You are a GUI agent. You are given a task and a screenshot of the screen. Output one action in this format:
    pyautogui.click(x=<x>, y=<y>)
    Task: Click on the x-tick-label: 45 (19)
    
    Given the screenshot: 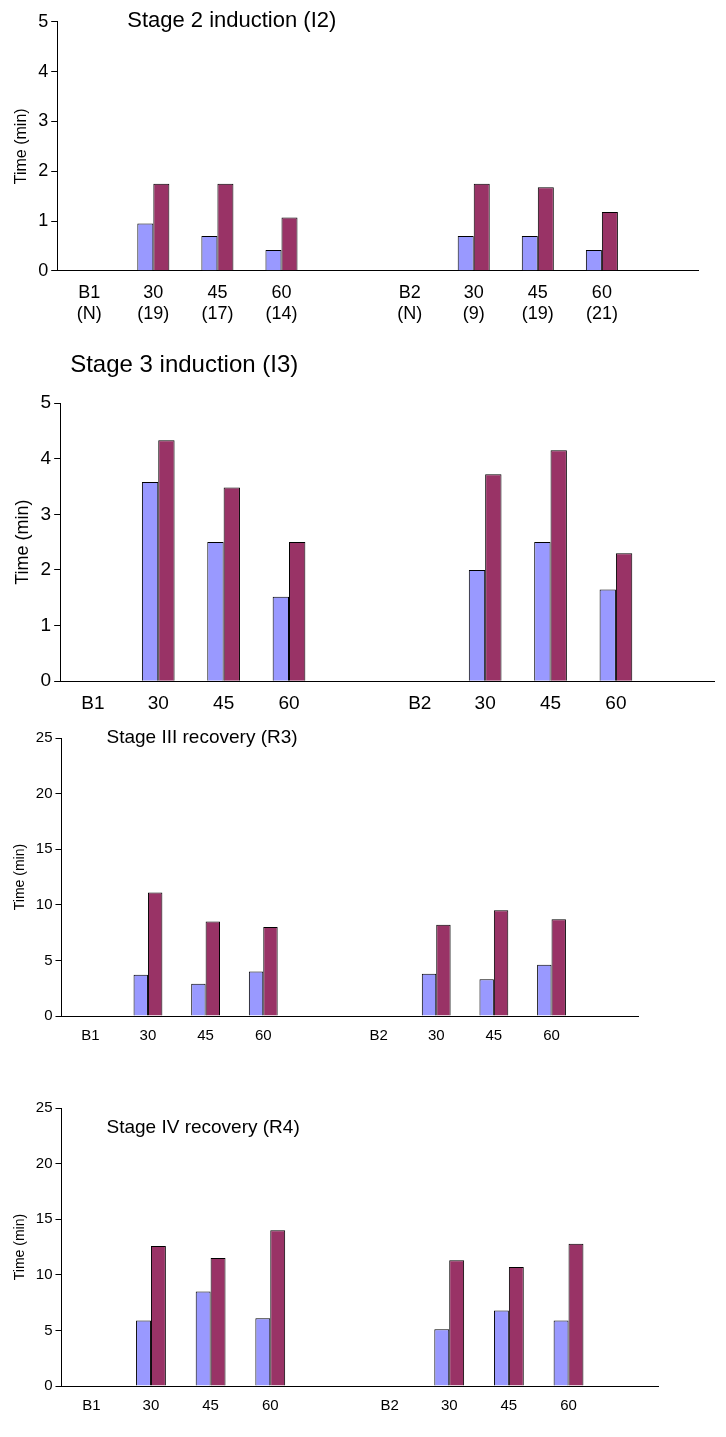 What is the action you would take?
    pyautogui.click(x=537, y=302)
    